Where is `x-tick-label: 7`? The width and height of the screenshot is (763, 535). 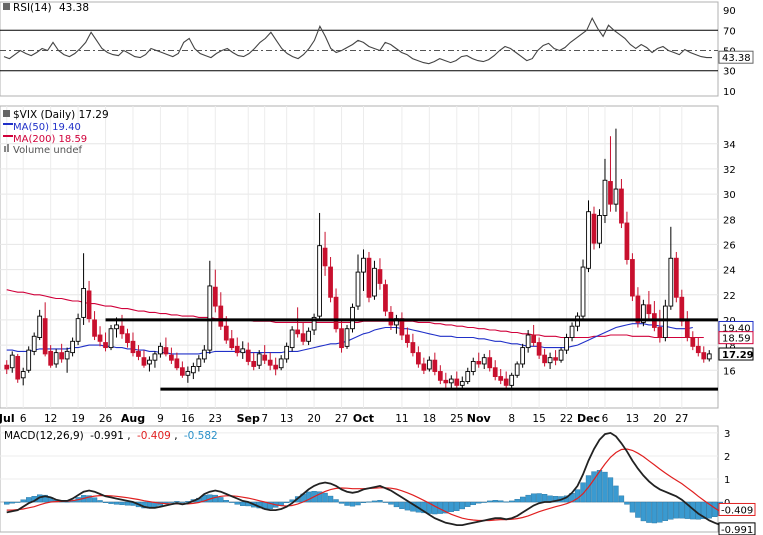
x-tick-label: 7 is located at coordinates (264, 419).